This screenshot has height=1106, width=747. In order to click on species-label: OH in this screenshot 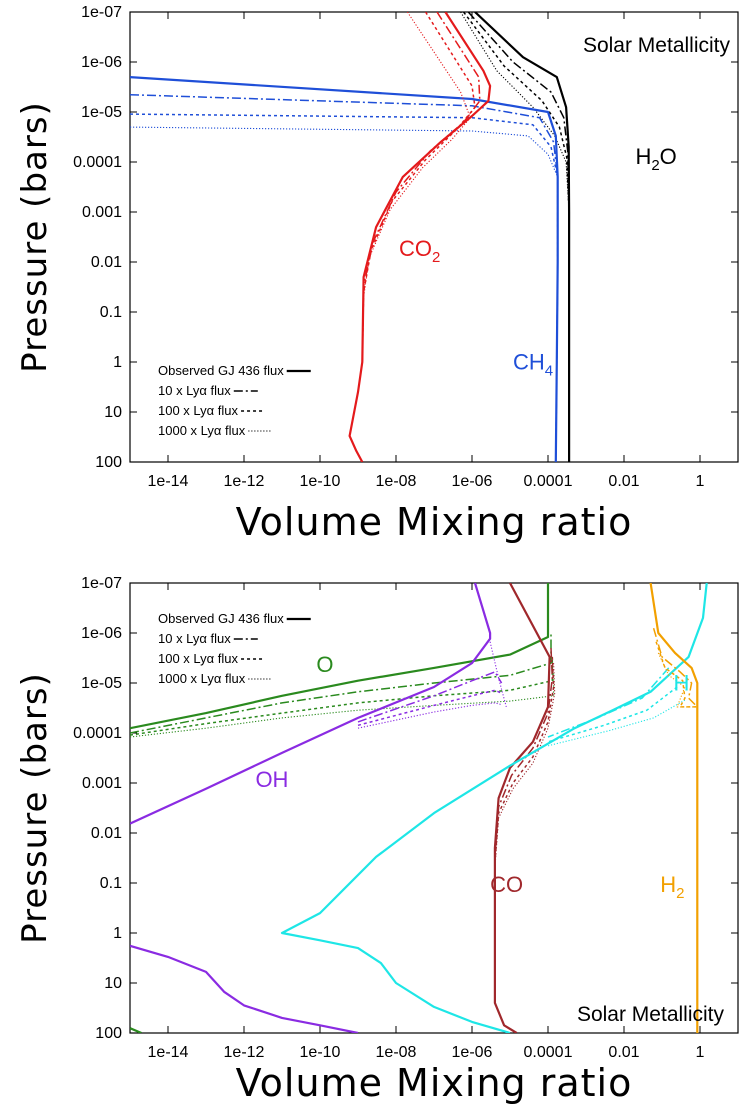, I will do `click(271, 779)`.